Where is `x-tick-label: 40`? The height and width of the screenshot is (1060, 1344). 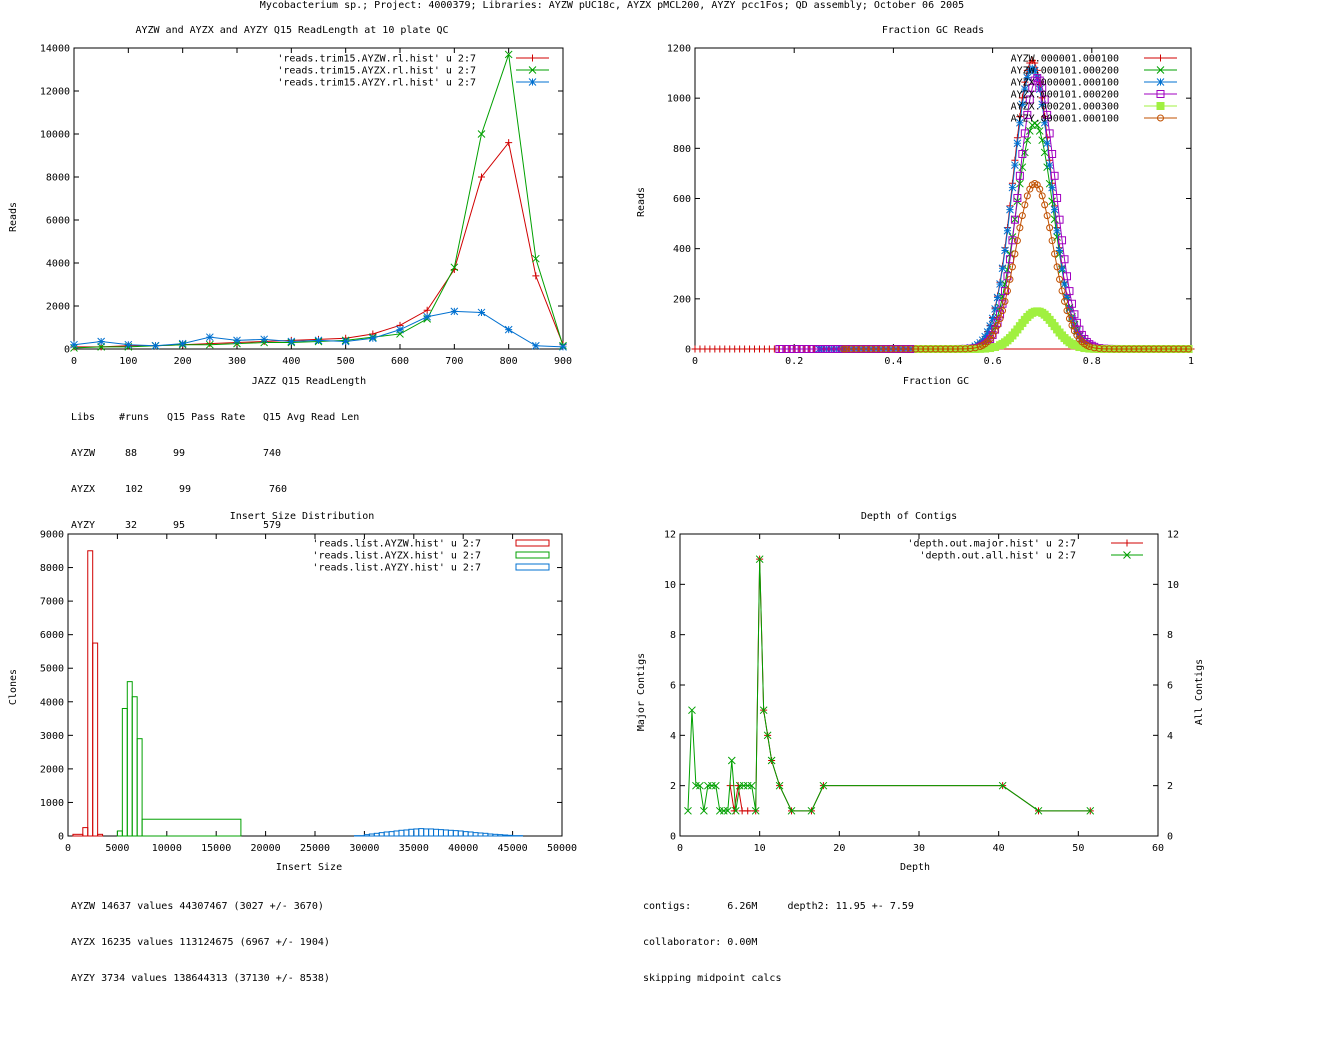
x-tick-label: 40 is located at coordinates (999, 848).